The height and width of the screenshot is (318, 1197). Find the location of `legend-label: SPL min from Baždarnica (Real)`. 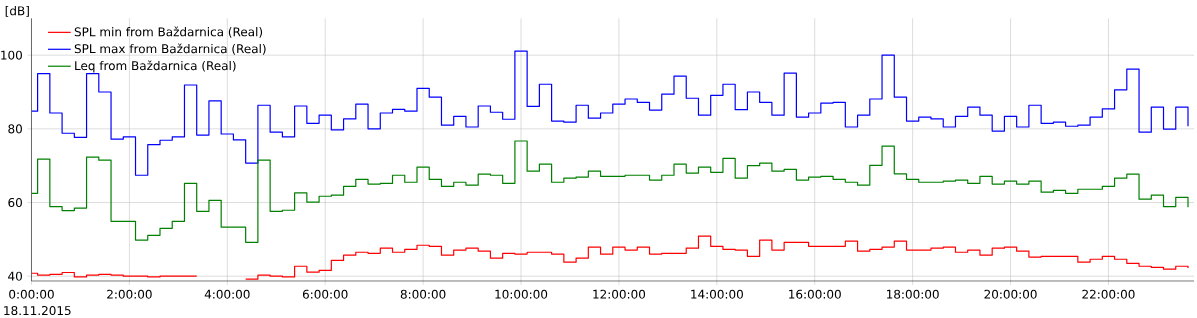

legend-label: SPL min from Baždarnica (Real) is located at coordinates (168, 32).